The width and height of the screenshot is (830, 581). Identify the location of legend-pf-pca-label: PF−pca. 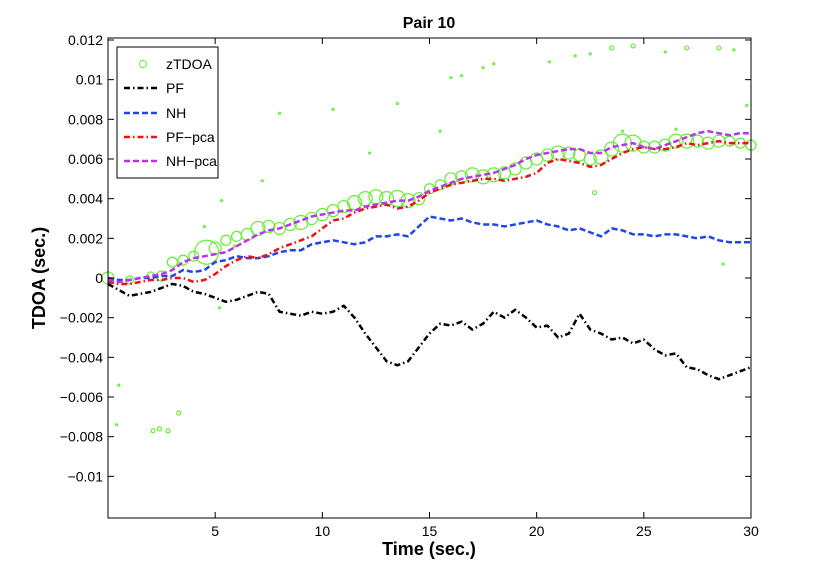
(190, 137).